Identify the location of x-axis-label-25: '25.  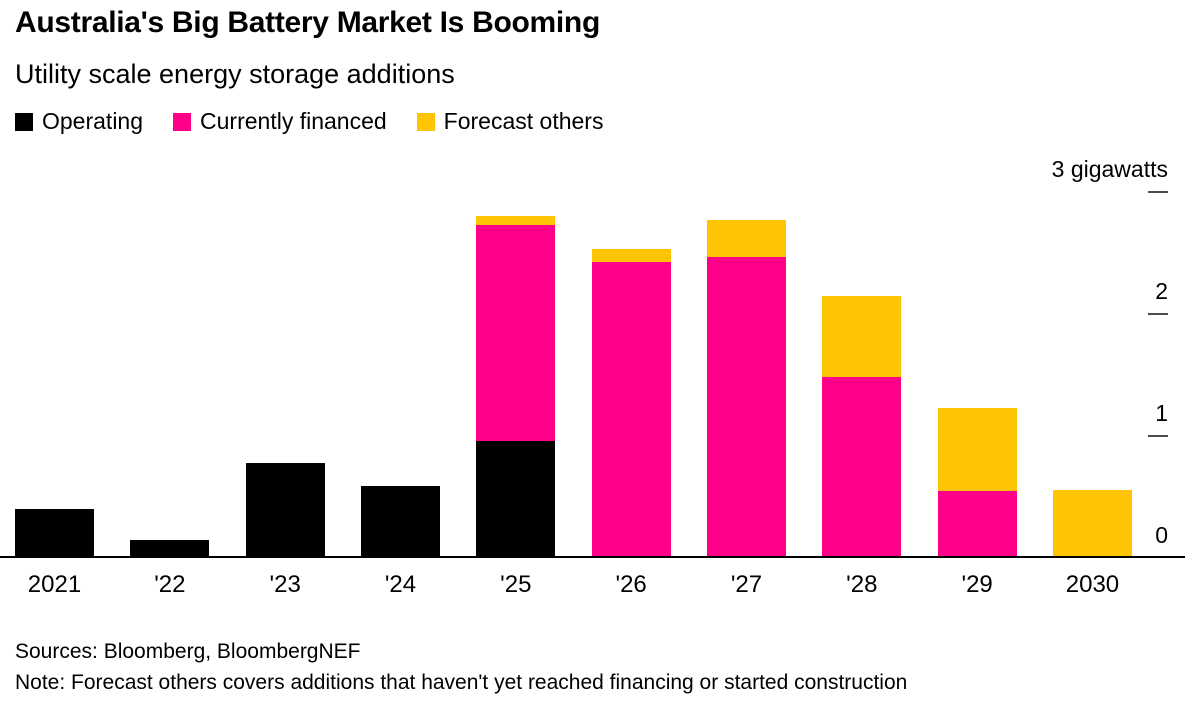
(516, 584).